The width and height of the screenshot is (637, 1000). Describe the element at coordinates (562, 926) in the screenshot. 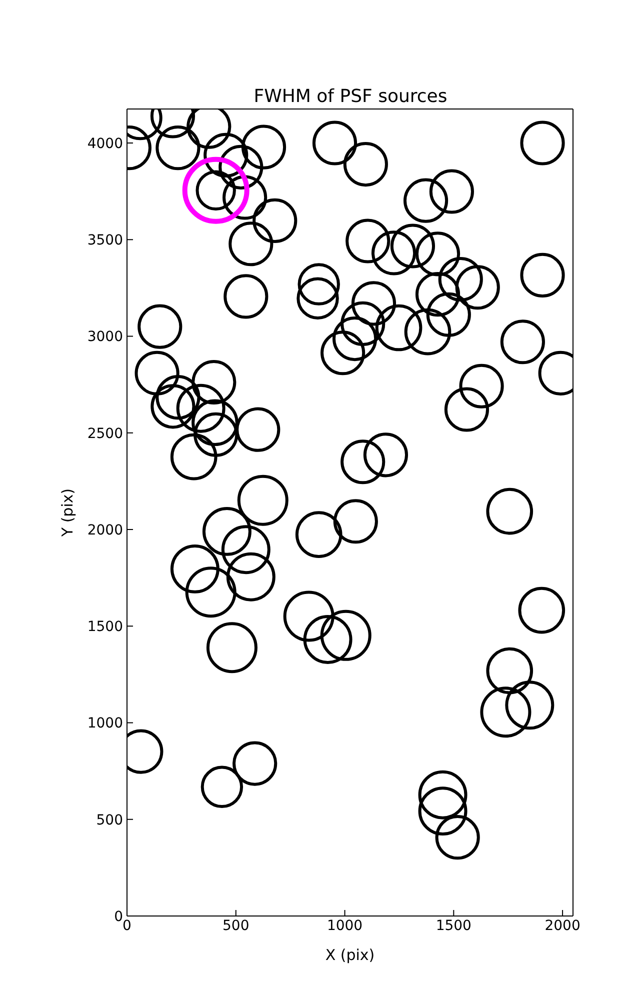

I see `x-tick-label: 2000` at that location.